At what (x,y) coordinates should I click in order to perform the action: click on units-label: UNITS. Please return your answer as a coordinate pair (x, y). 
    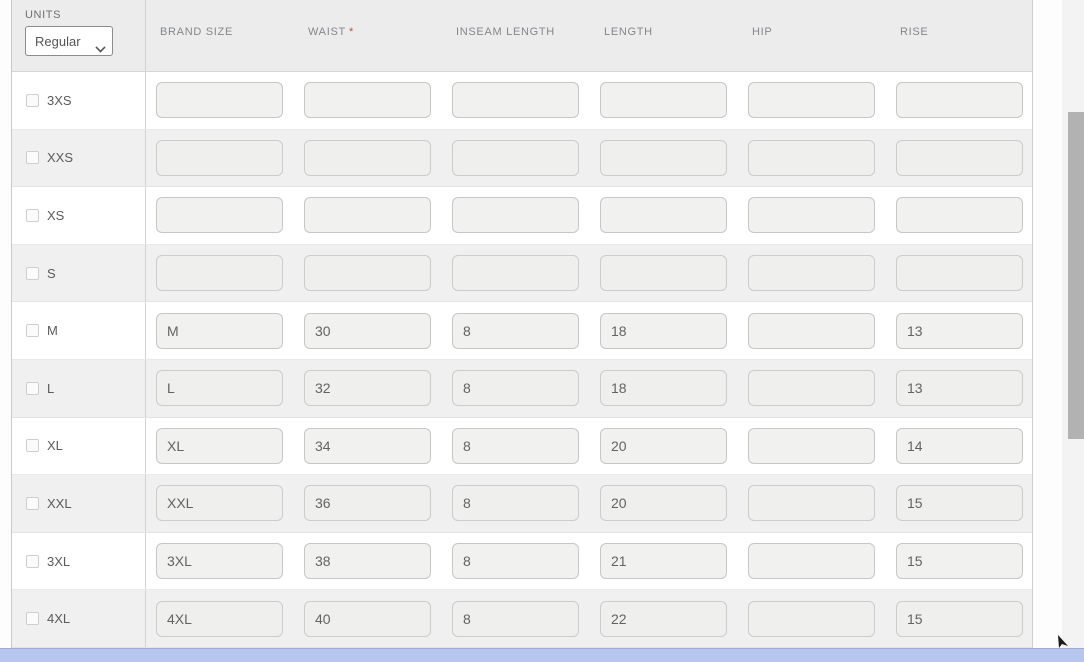
    Looking at the image, I should click on (43, 15).